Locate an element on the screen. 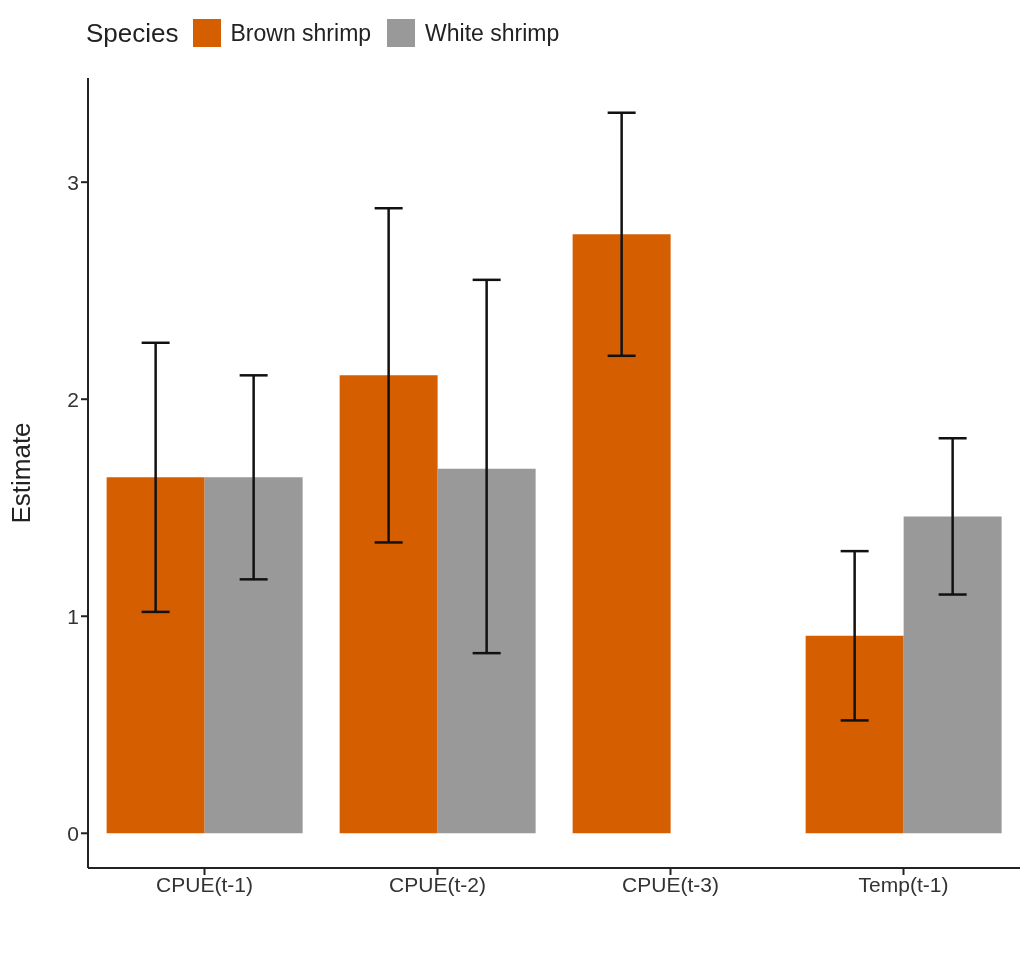  legend-label: White shrimp is located at coordinates (492, 33).